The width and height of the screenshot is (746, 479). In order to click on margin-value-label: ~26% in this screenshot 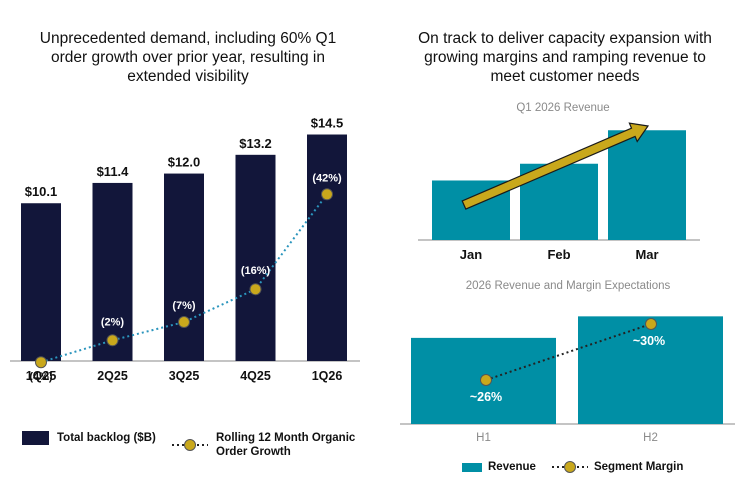, I will do `click(486, 397)`.